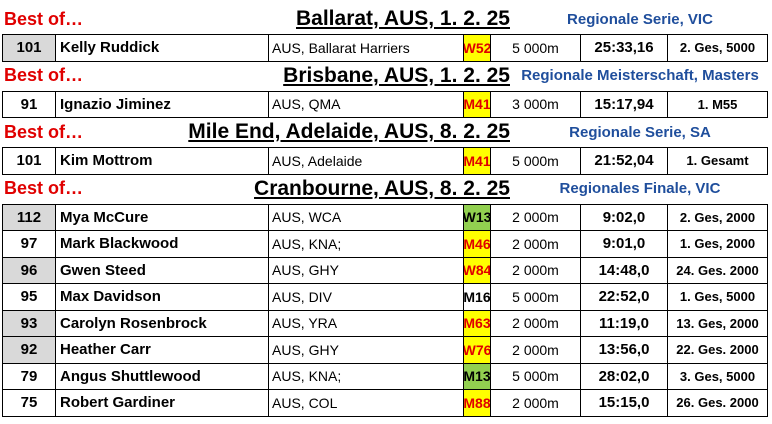  What do you see at coordinates (640, 132) in the screenshot?
I see `section-series: Regionale Serie, SA` at bounding box center [640, 132].